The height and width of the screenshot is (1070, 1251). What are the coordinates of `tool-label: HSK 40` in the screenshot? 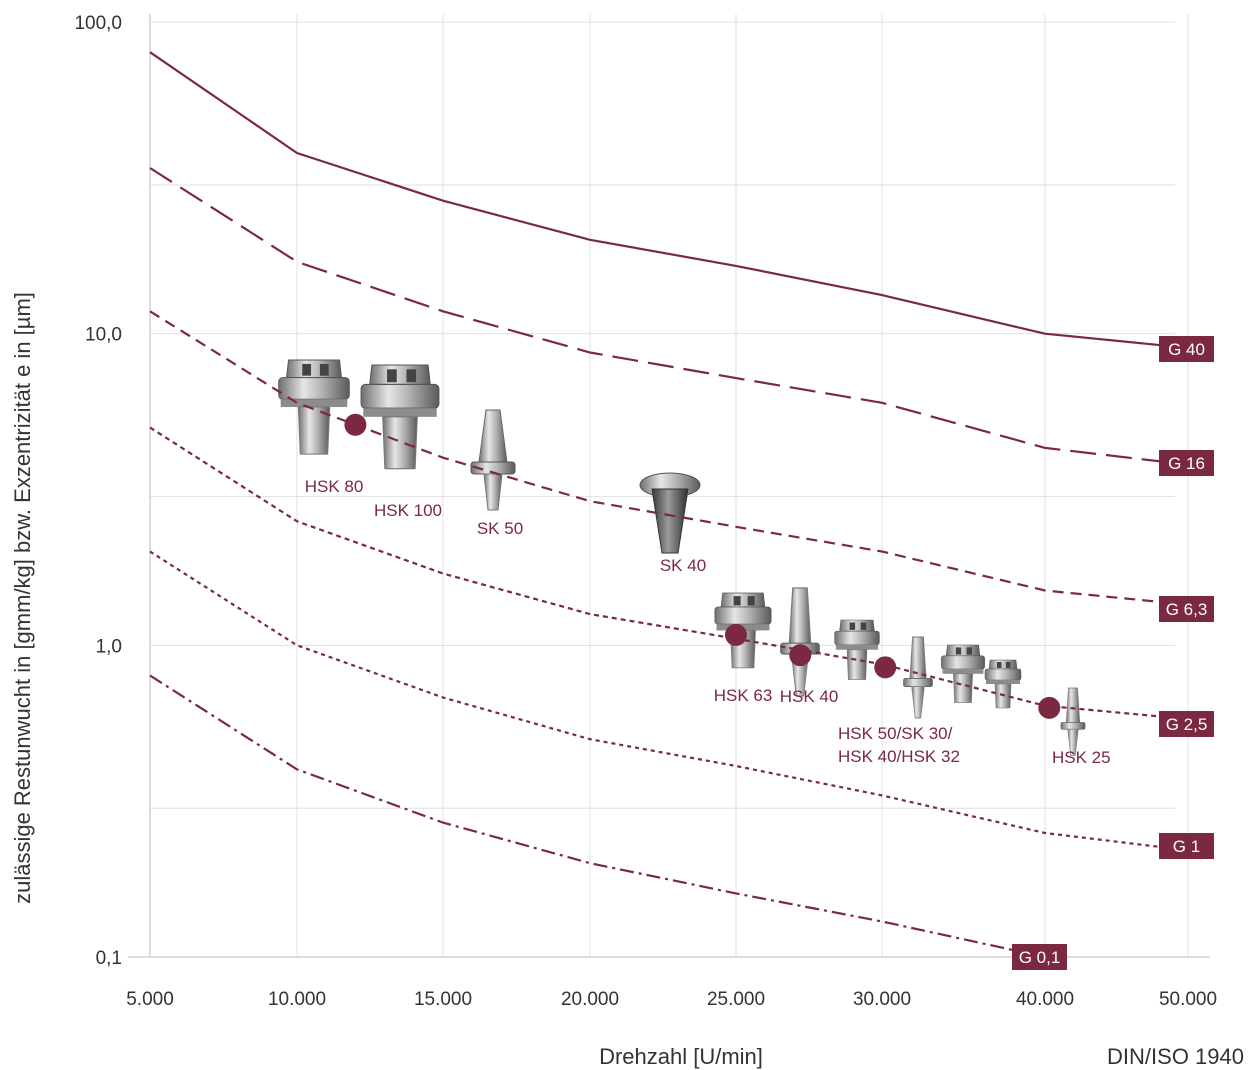 It's located at (809, 696).